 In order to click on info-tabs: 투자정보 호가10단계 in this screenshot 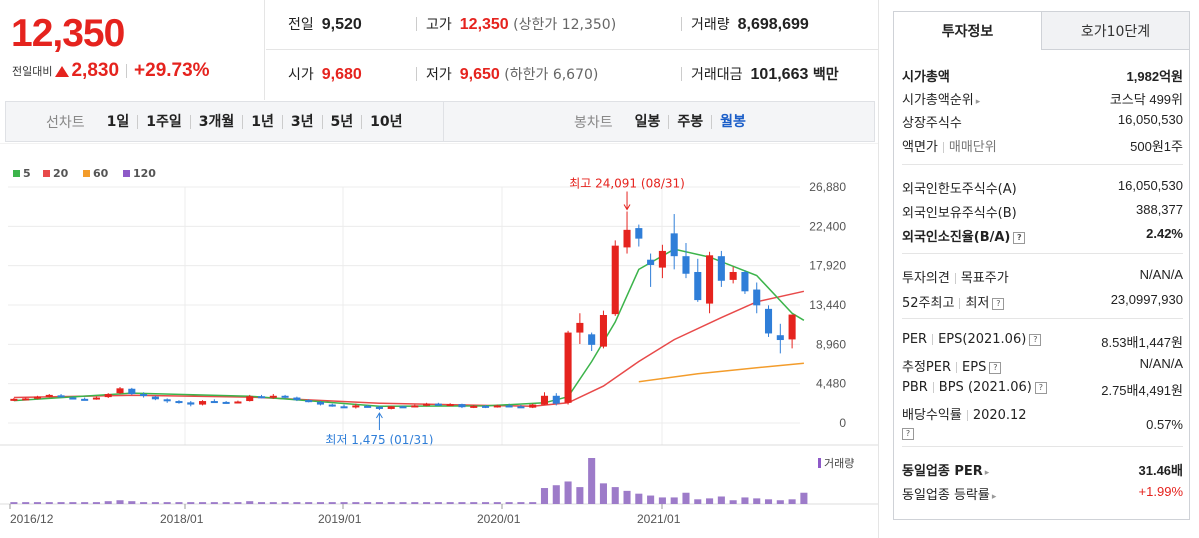, I will do `click(1041, 30)`.